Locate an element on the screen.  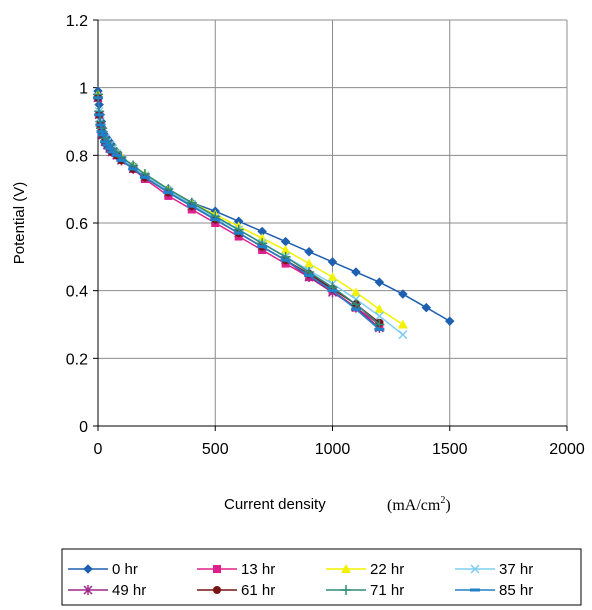
legend-label: 71 hr is located at coordinates (387, 590).